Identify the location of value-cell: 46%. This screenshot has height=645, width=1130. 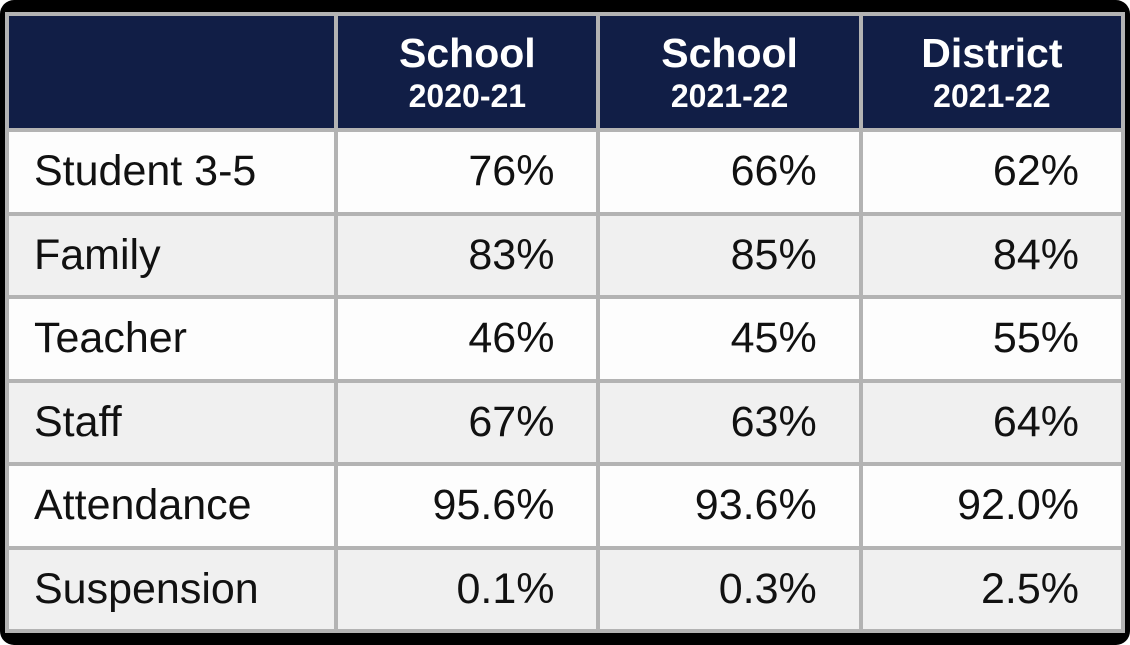
(467, 339).